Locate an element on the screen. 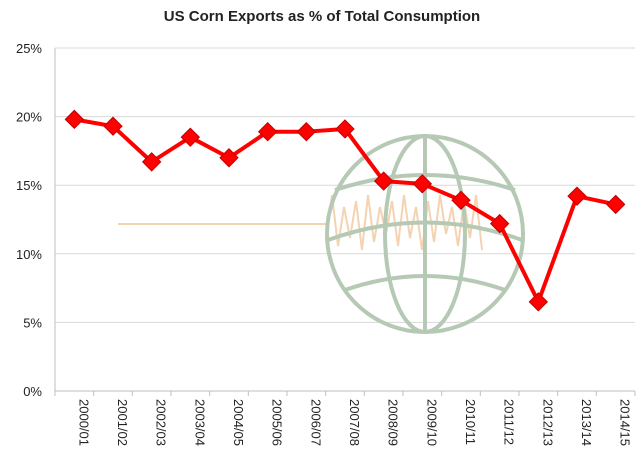 The image size is (644, 469). y-tick-label: 5% is located at coordinates (32, 322).